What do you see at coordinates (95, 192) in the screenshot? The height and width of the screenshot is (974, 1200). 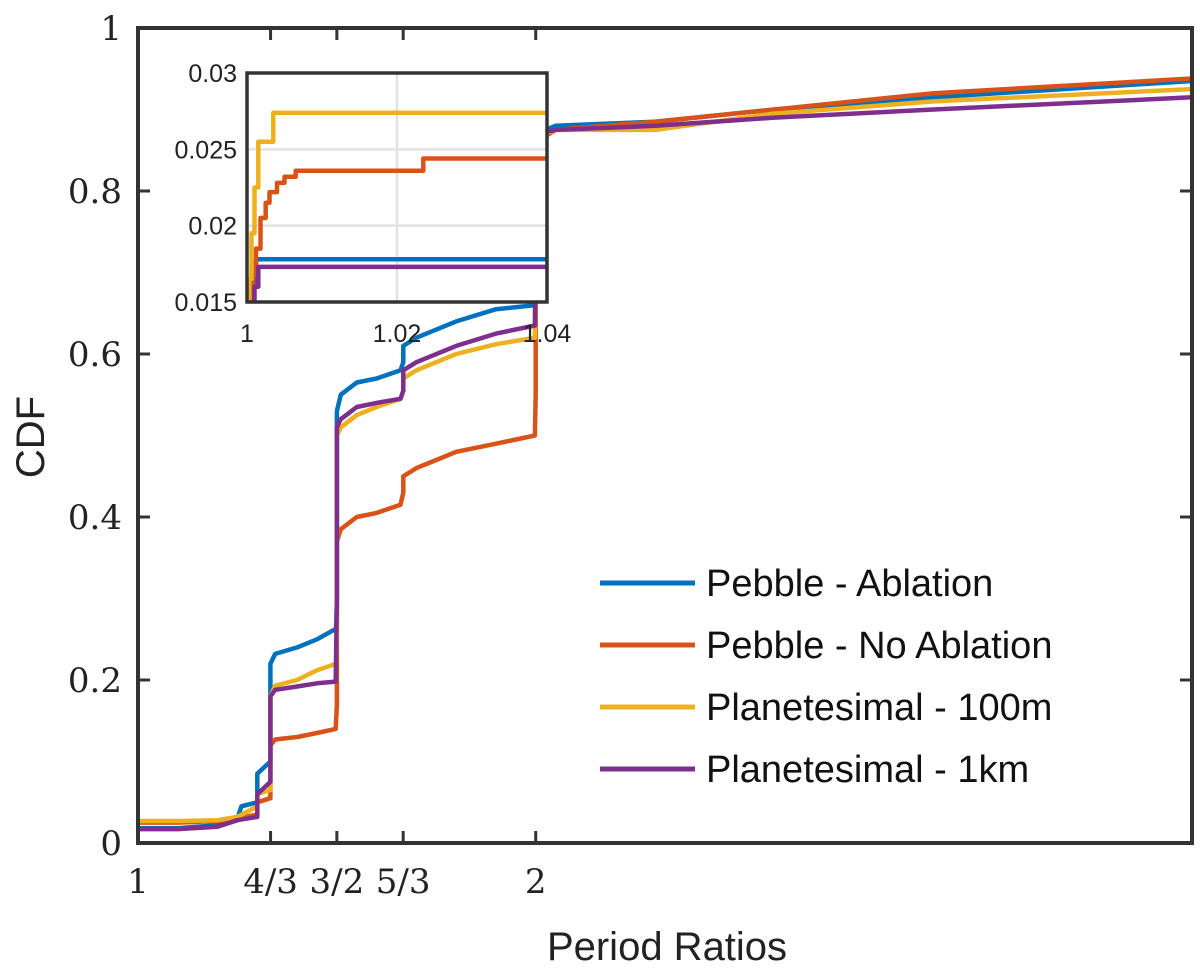 I see `y-tick-label: 0.8` at bounding box center [95, 192].